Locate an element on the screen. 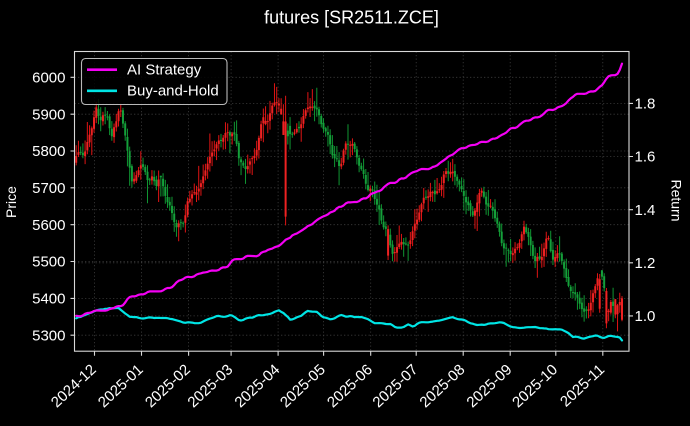  svg-text: AI Strategy is located at coordinates (164, 70).